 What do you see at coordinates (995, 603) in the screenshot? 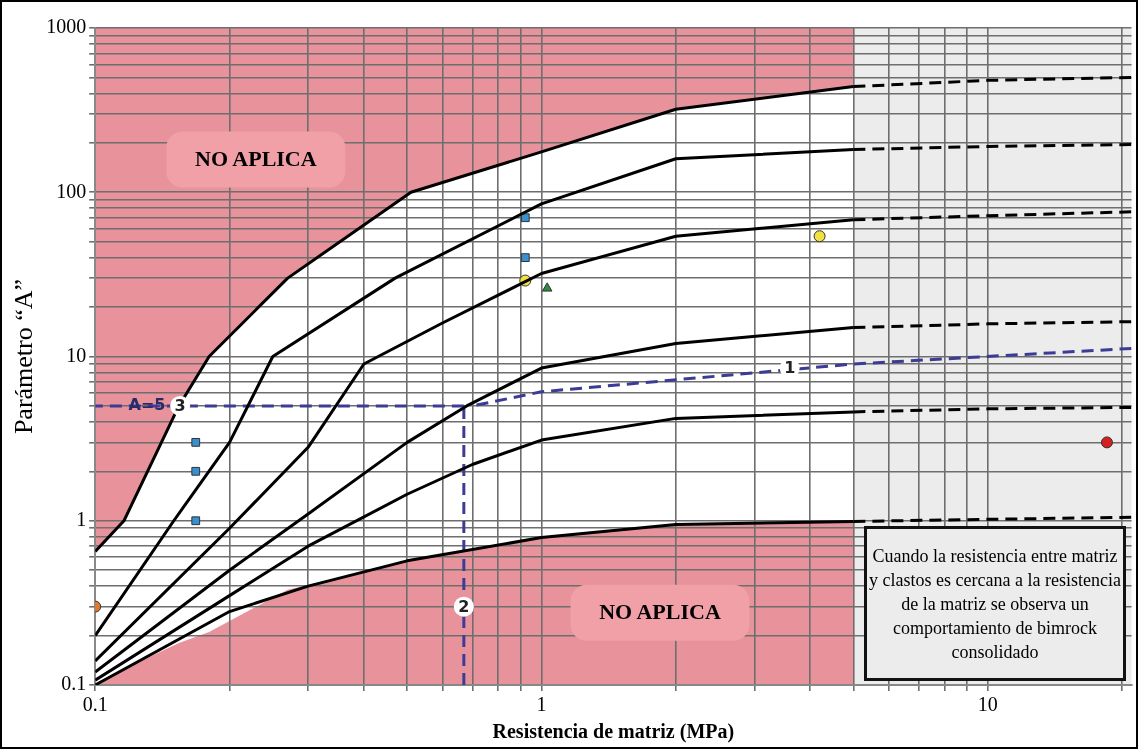
I see `annotation: Cuando la resistencia entre matriz y clastos es cercana a la resistencia de la matriz se observa un comportamiento de bimrock consolidado` at bounding box center [995, 603].